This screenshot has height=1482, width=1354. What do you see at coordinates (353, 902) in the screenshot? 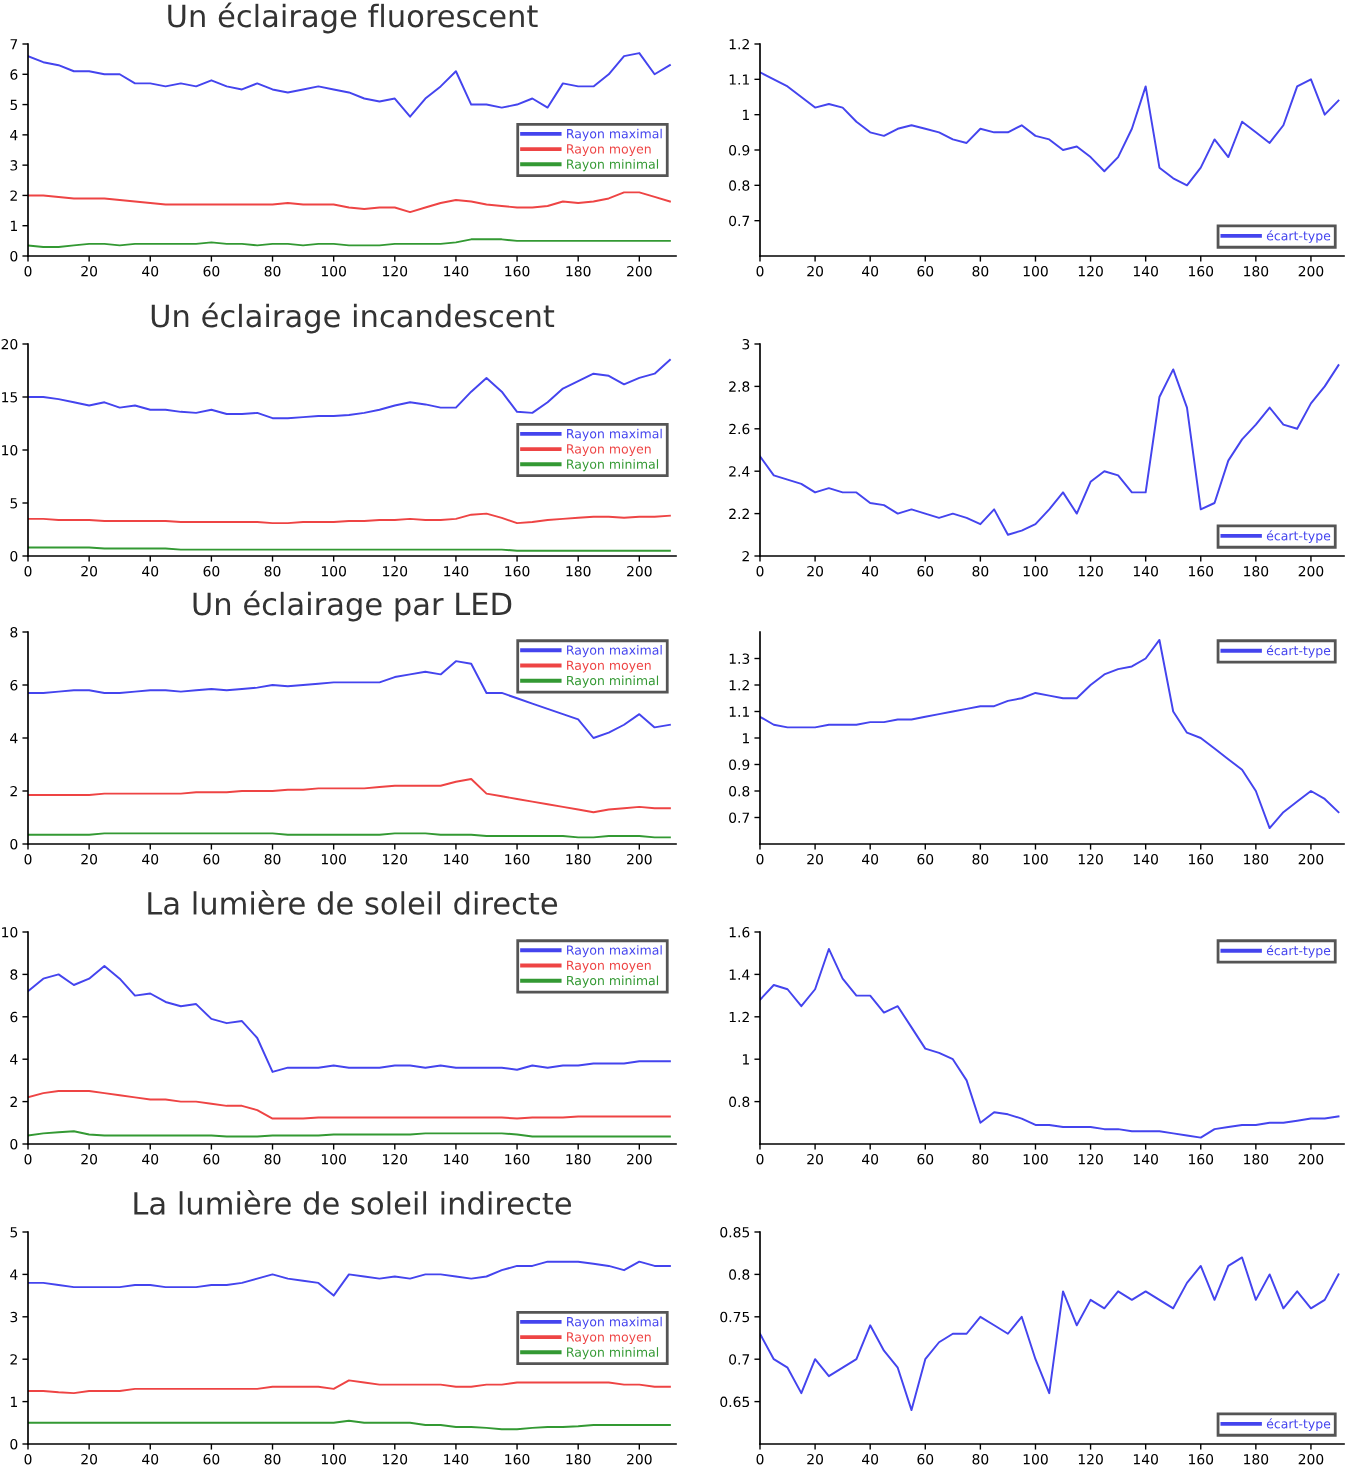
I see `chart-title: La lumière de soleil directe` at bounding box center [353, 902].